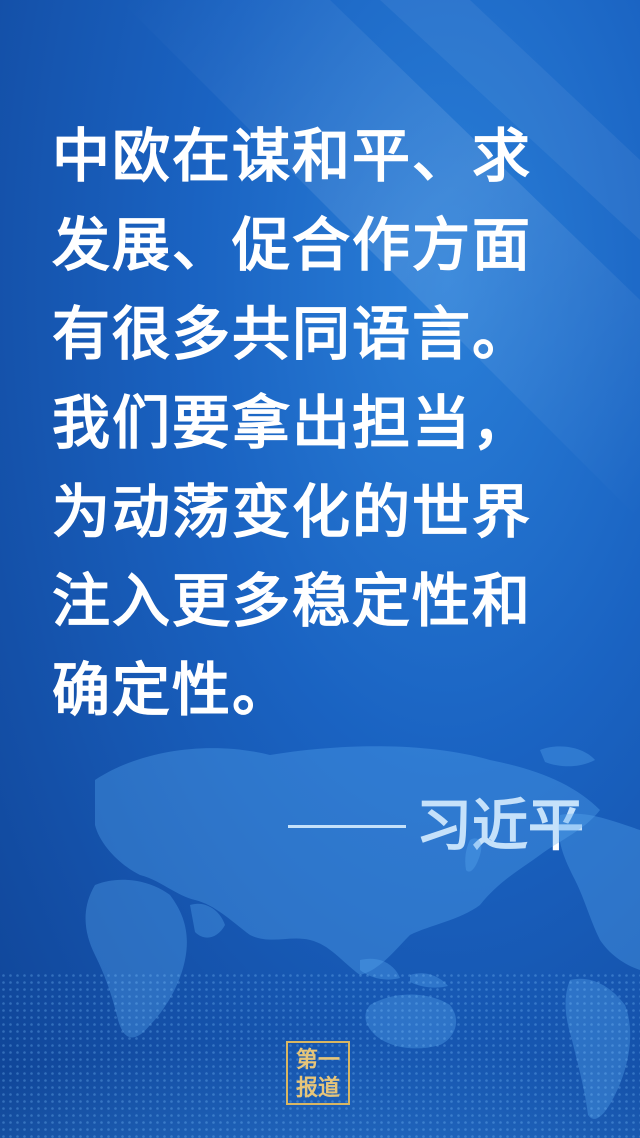 The width and height of the screenshot is (640, 1138). Describe the element at coordinates (292, 245) in the screenshot. I see `quote-line: 发展、促合作方面` at that location.